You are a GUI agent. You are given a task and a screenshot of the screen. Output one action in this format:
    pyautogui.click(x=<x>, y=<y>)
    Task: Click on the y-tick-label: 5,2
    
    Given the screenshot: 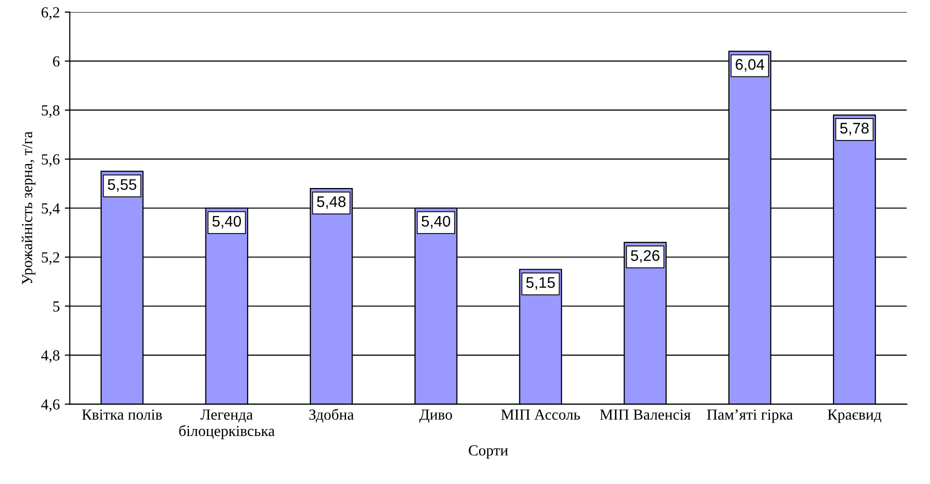 What is the action you would take?
    pyautogui.click(x=51, y=258)
    